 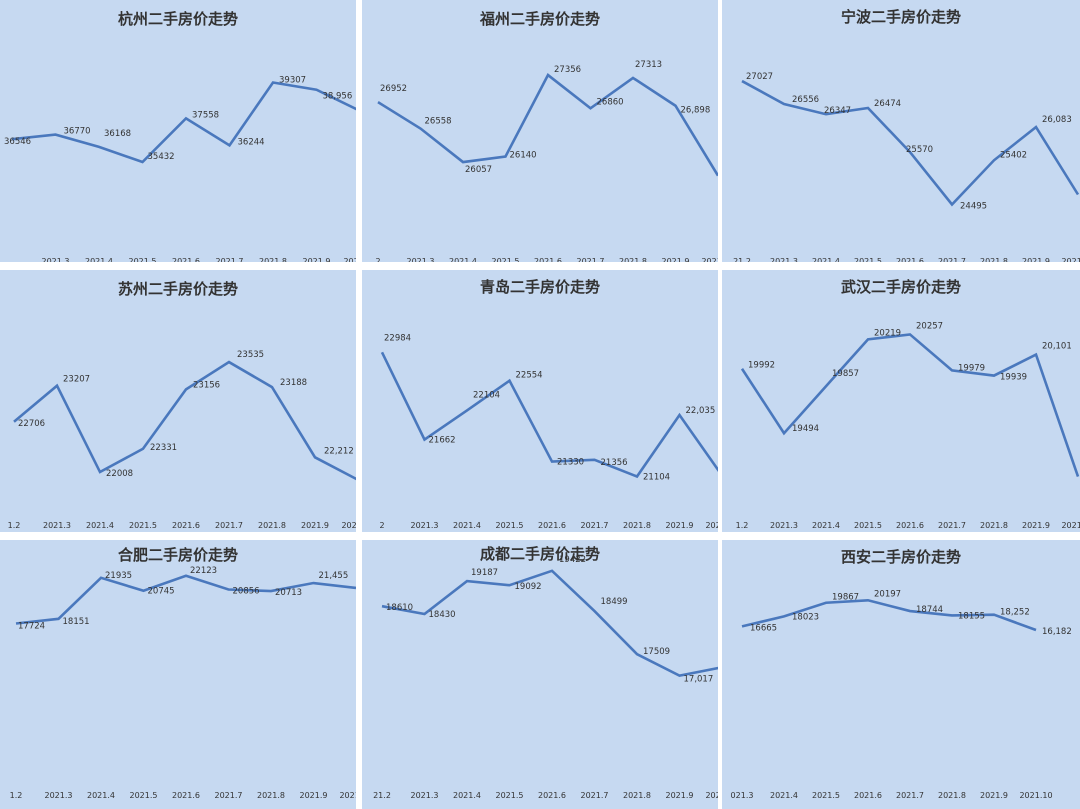 What do you see at coordinates (478, 170) in the screenshot?
I see `data-label: 26057` at bounding box center [478, 170].